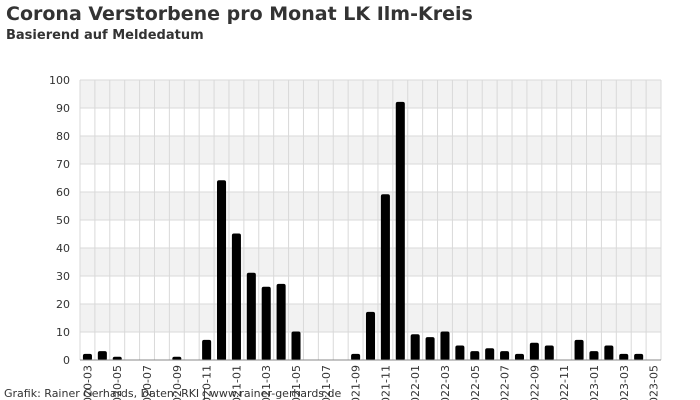 Image resolution: width=700 pixels, height=400 pixels. What do you see at coordinates (385, 382) in the screenshot?
I see `x-tick-label: 2021-11` at bounding box center [385, 382].